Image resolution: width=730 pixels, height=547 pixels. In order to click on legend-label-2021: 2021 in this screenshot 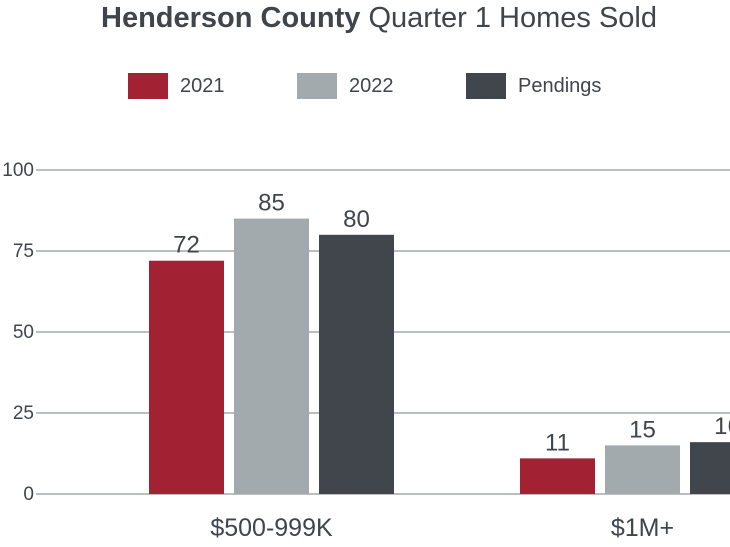, I will do `click(202, 85)`.